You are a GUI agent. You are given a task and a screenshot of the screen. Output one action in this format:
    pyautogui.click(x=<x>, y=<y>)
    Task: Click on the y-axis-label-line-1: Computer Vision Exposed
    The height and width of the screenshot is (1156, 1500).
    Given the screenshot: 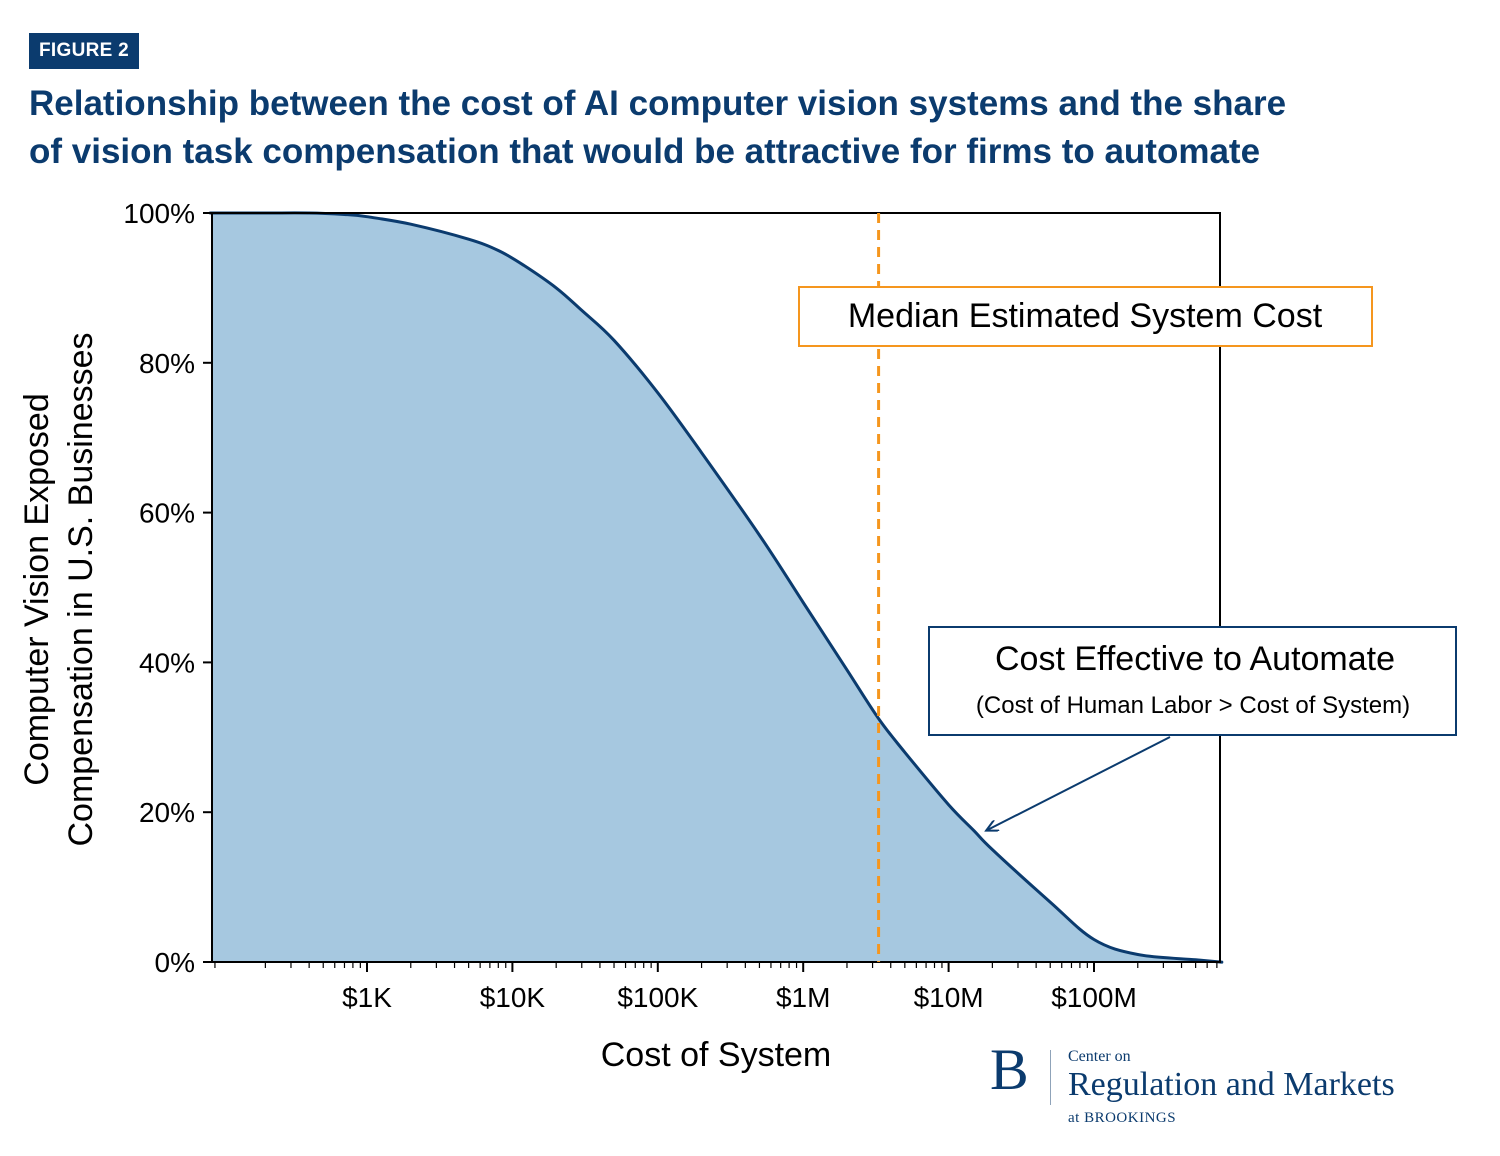 What is the action you would take?
    pyautogui.click(x=37, y=589)
    